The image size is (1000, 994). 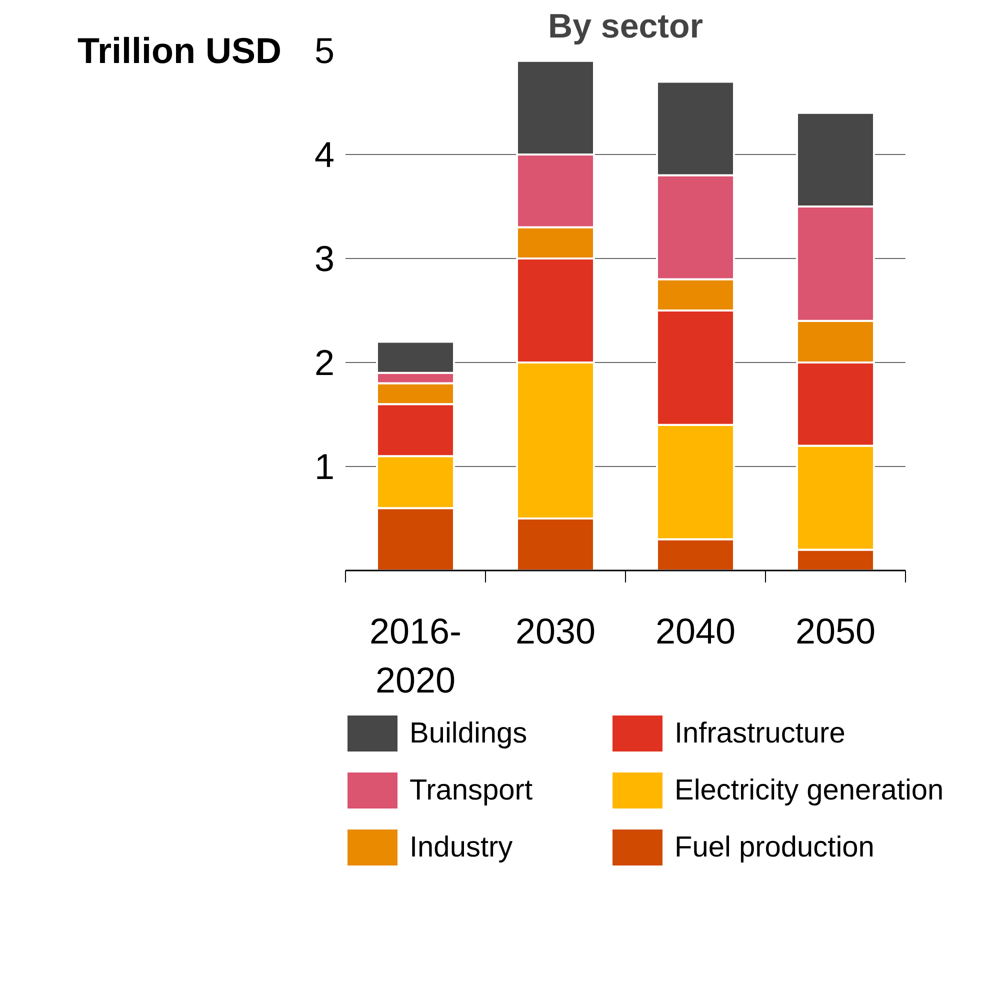 I want to click on legend-label: Buildings, so click(x=469, y=734).